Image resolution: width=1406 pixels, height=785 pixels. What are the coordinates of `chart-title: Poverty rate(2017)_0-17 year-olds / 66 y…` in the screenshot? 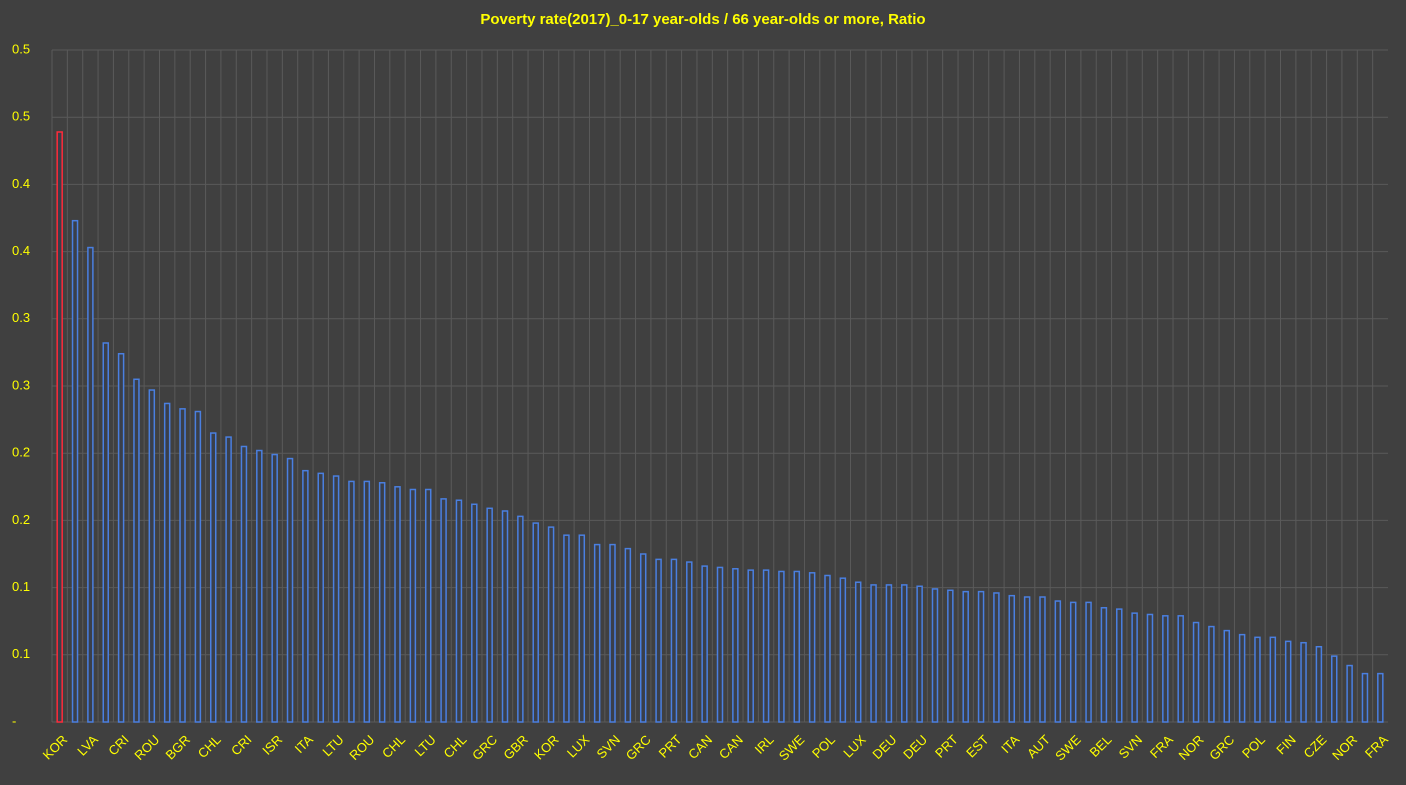 It's located at (702, 19).